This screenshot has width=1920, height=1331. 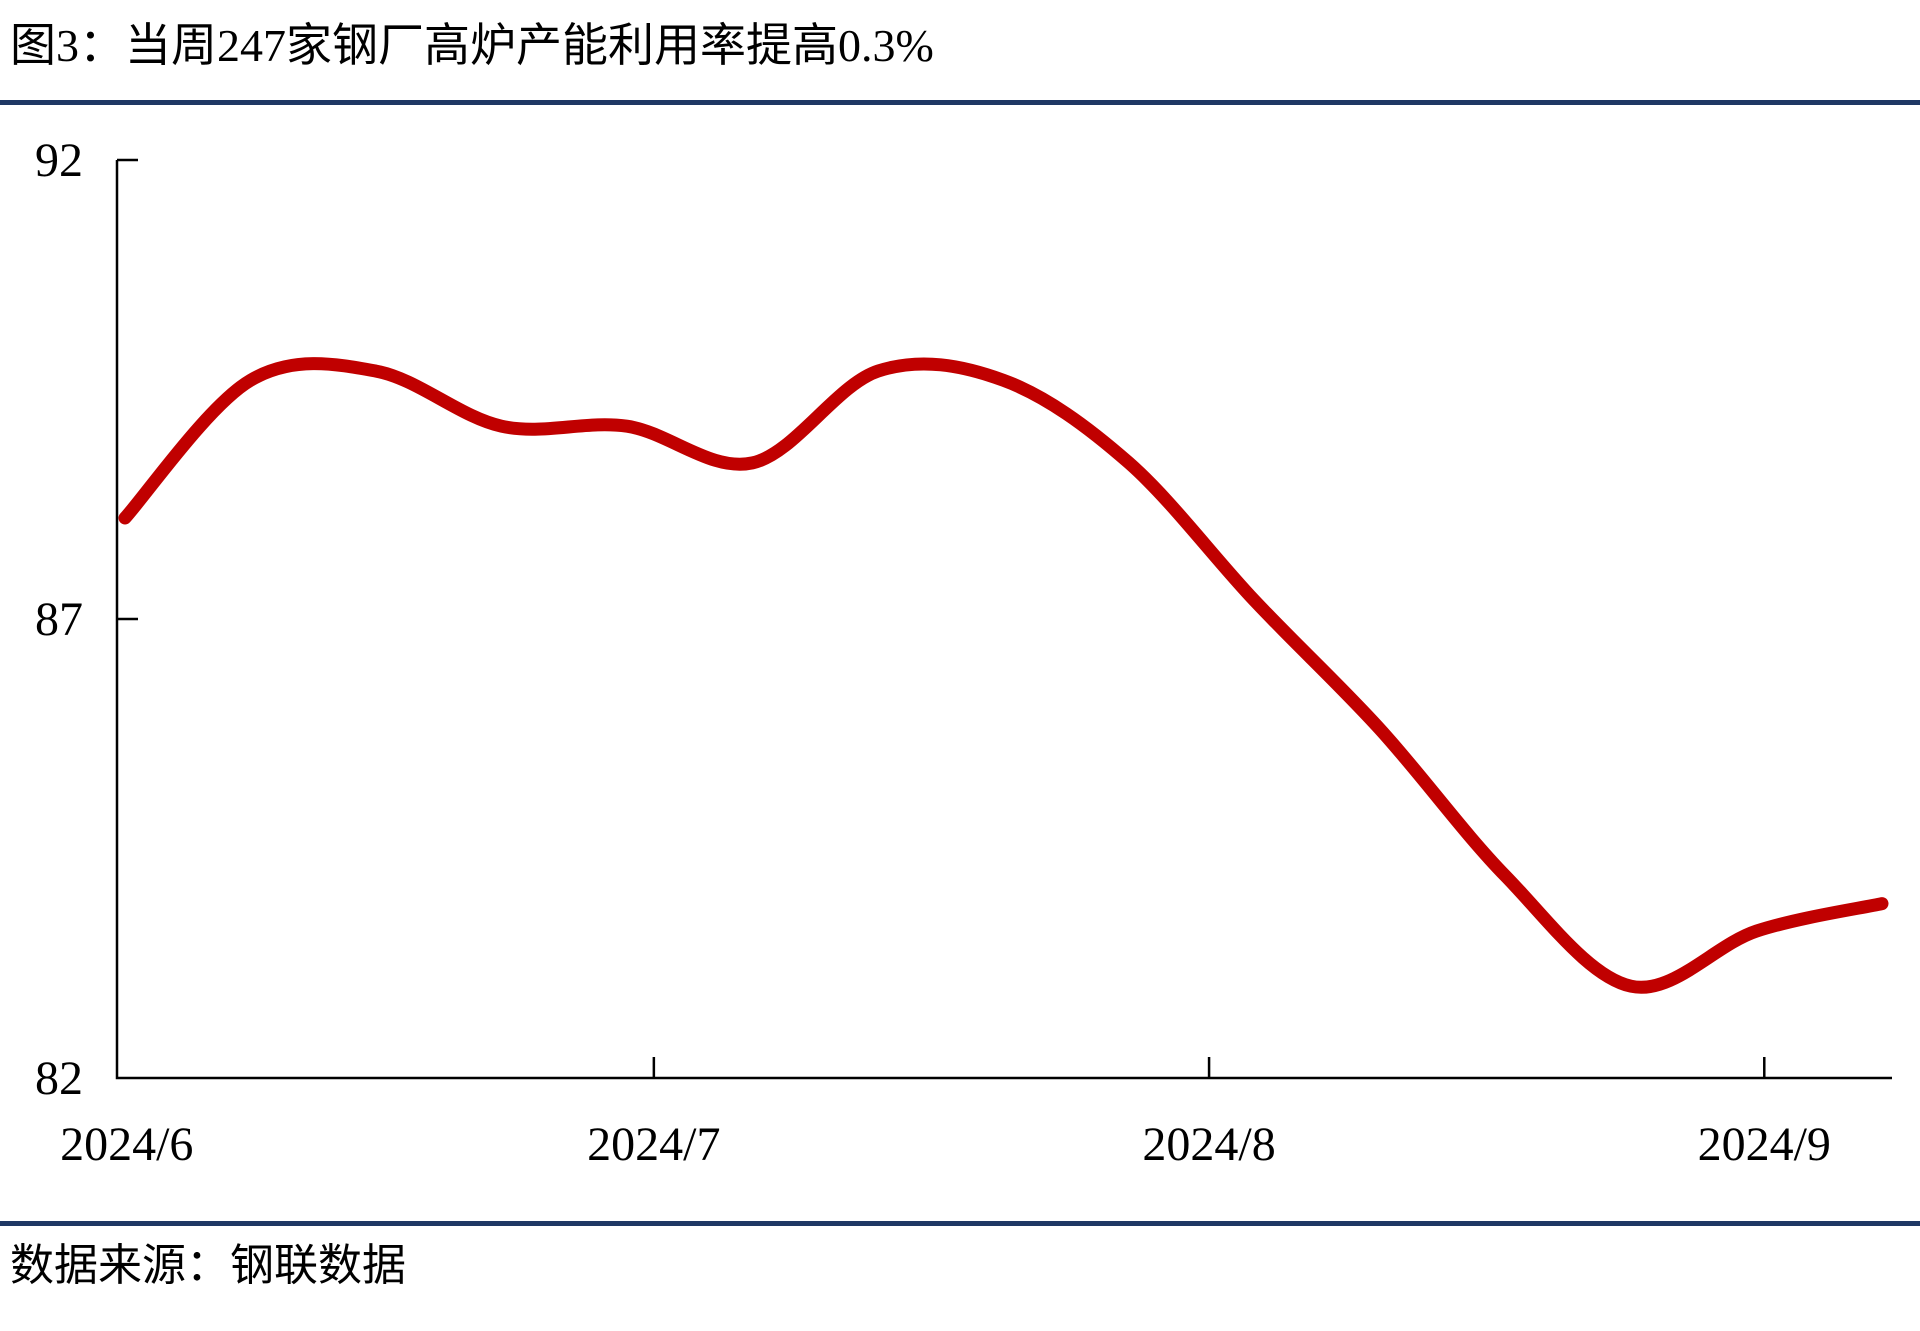 What do you see at coordinates (59, 619) in the screenshot?
I see `y-tick-label: 87` at bounding box center [59, 619].